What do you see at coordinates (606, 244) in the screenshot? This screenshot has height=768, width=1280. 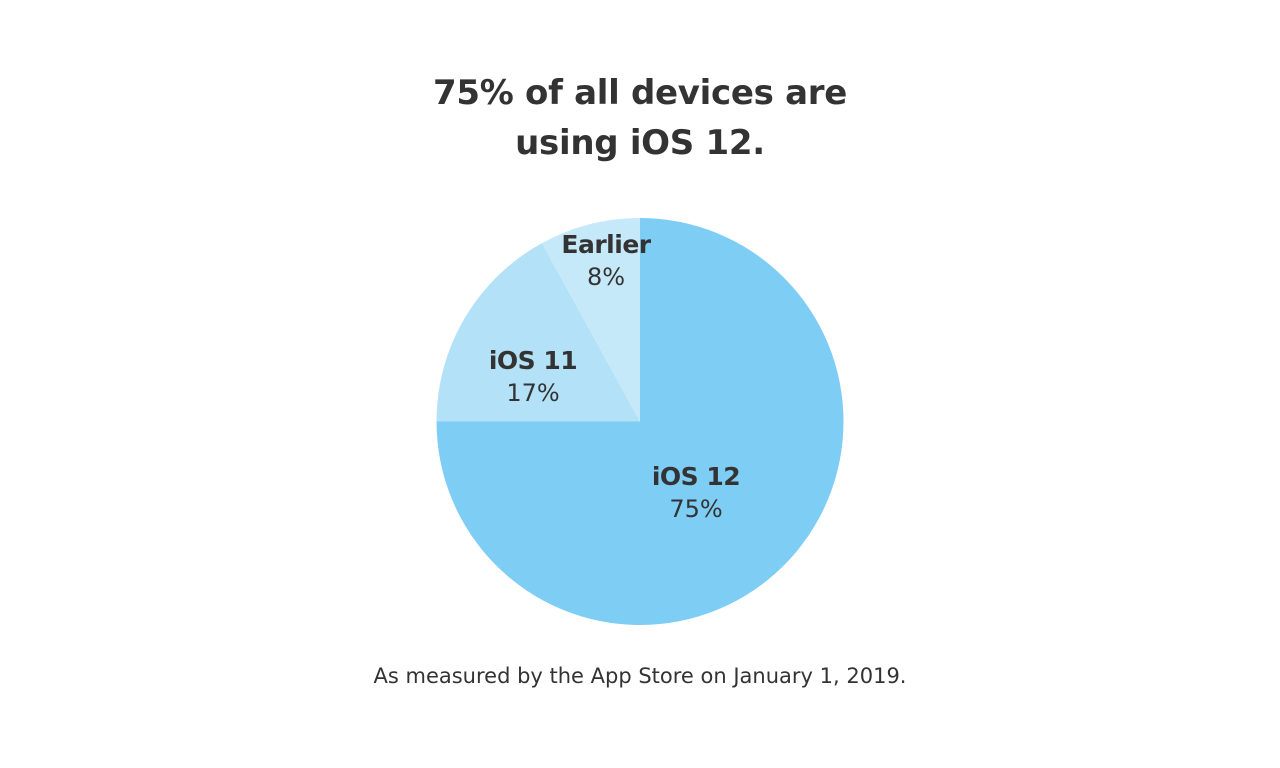 I see `slice-name-earlier: Earlier` at bounding box center [606, 244].